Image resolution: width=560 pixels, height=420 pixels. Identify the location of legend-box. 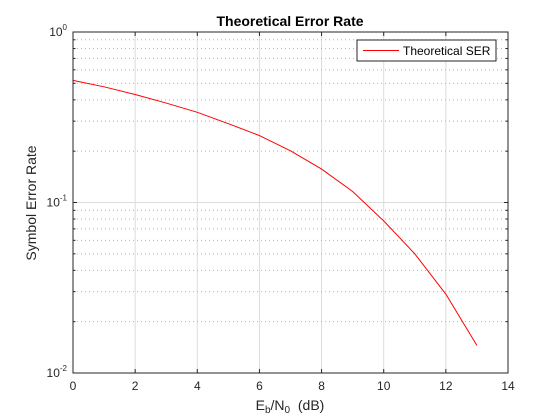
(426, 50).